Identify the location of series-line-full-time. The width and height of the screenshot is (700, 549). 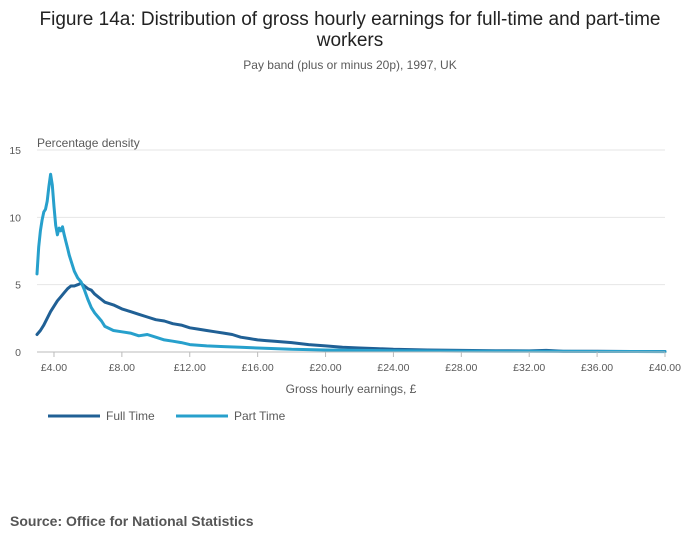
(351, 317).